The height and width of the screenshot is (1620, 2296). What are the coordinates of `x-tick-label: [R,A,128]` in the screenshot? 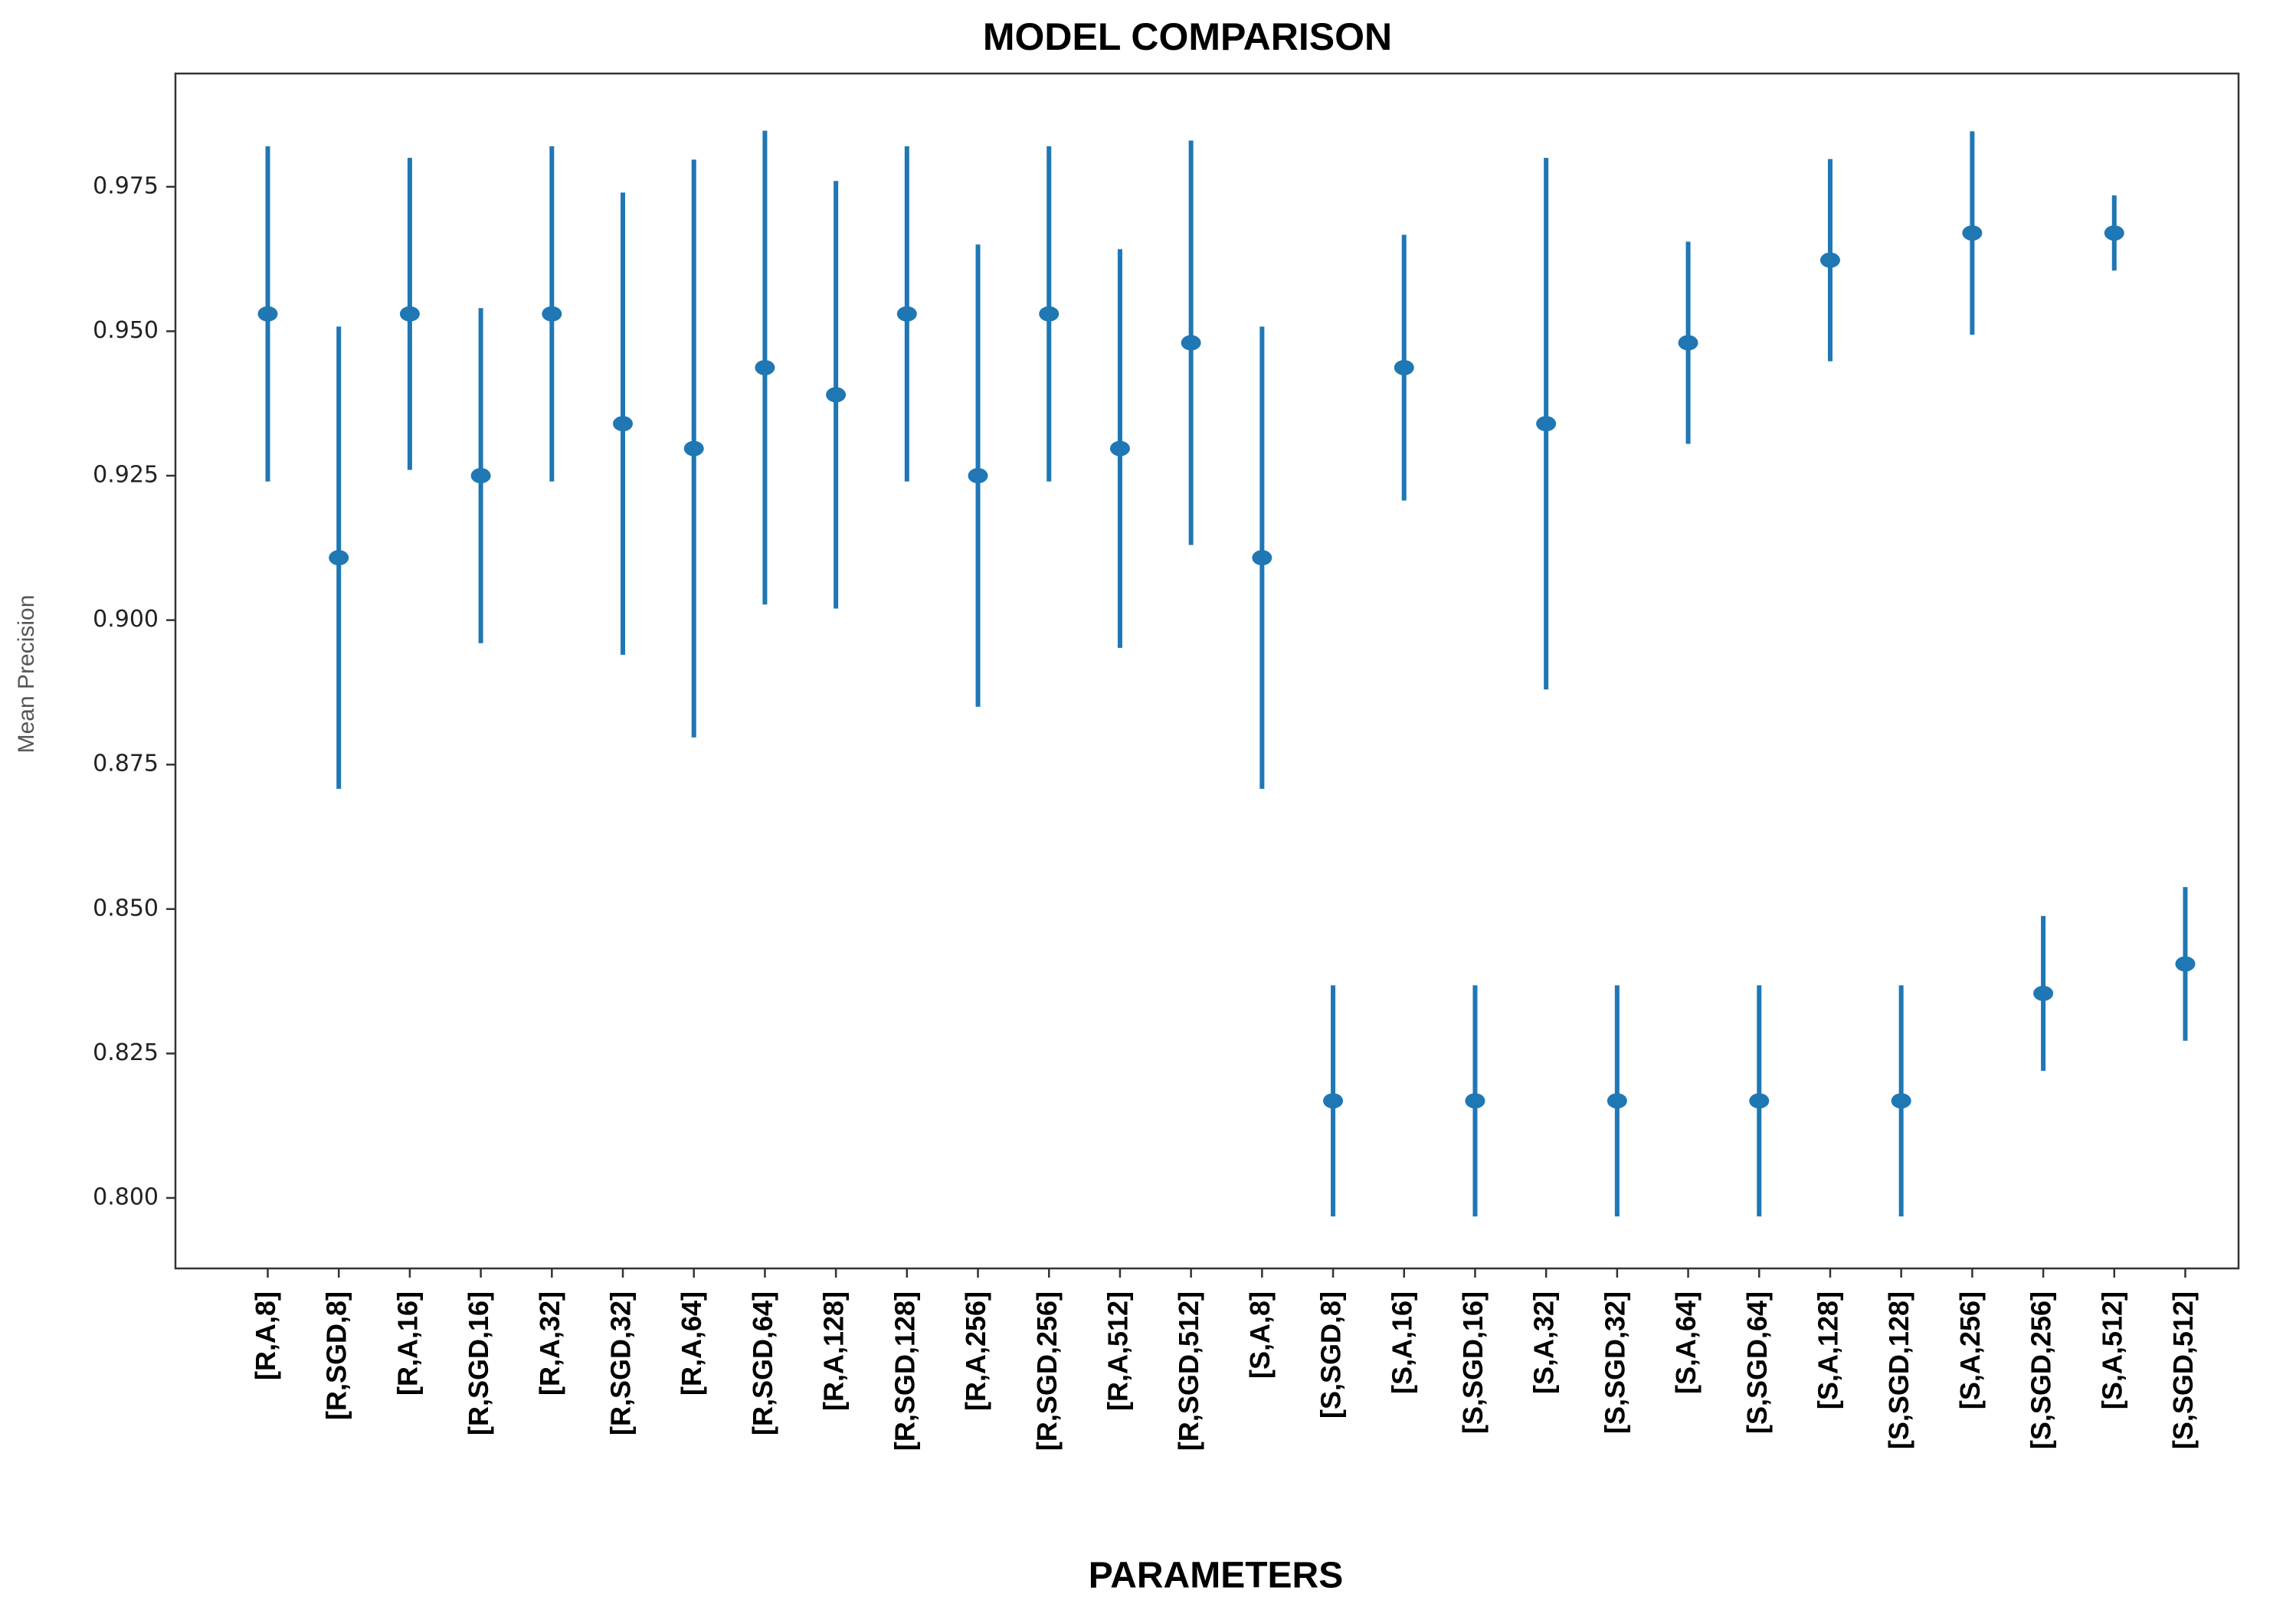 It's located at (834, 1351).